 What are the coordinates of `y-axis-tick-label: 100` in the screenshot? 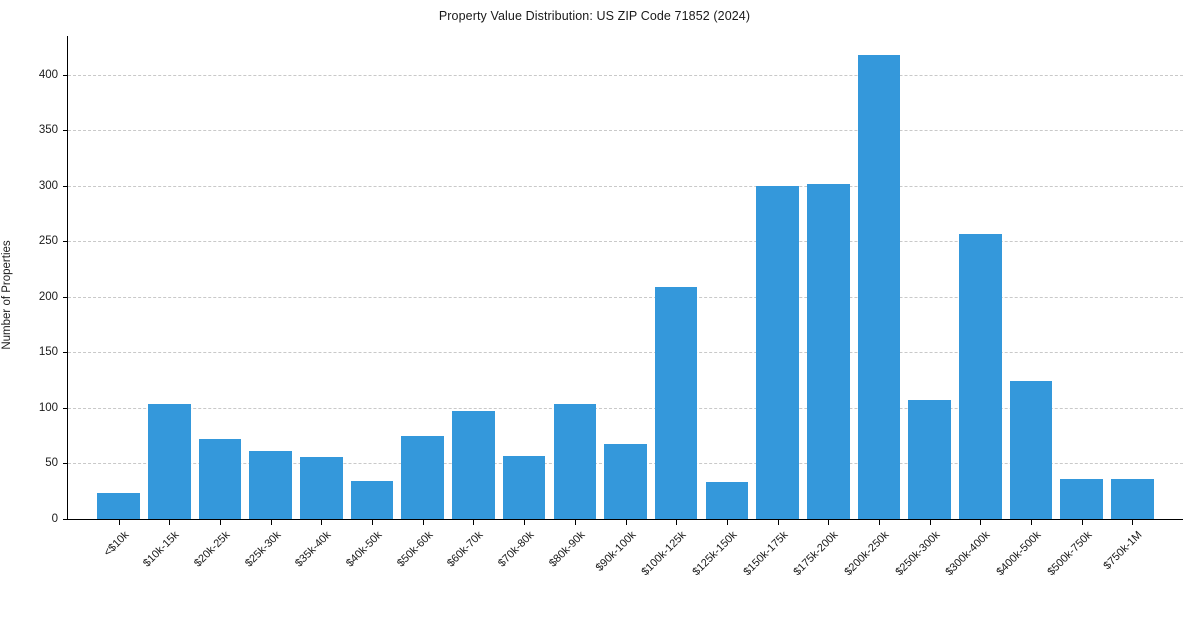 It's located at (48, 407).